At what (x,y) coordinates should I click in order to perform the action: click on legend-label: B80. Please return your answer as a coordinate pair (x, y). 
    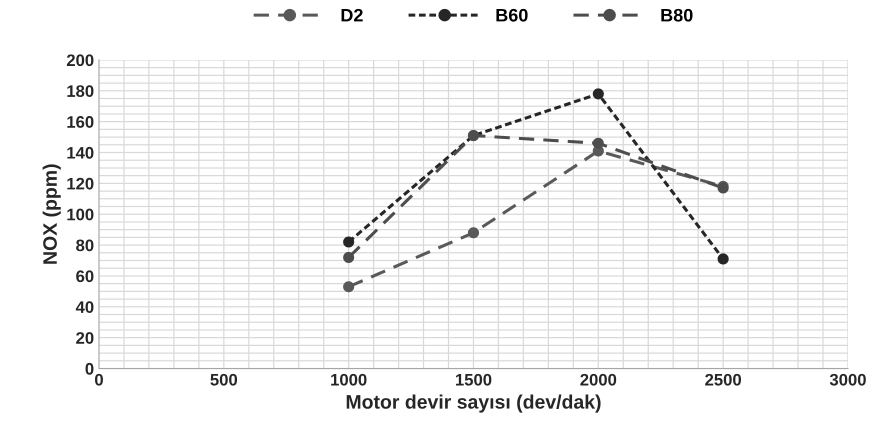
    Looking at the image, I should click on (677, 15).